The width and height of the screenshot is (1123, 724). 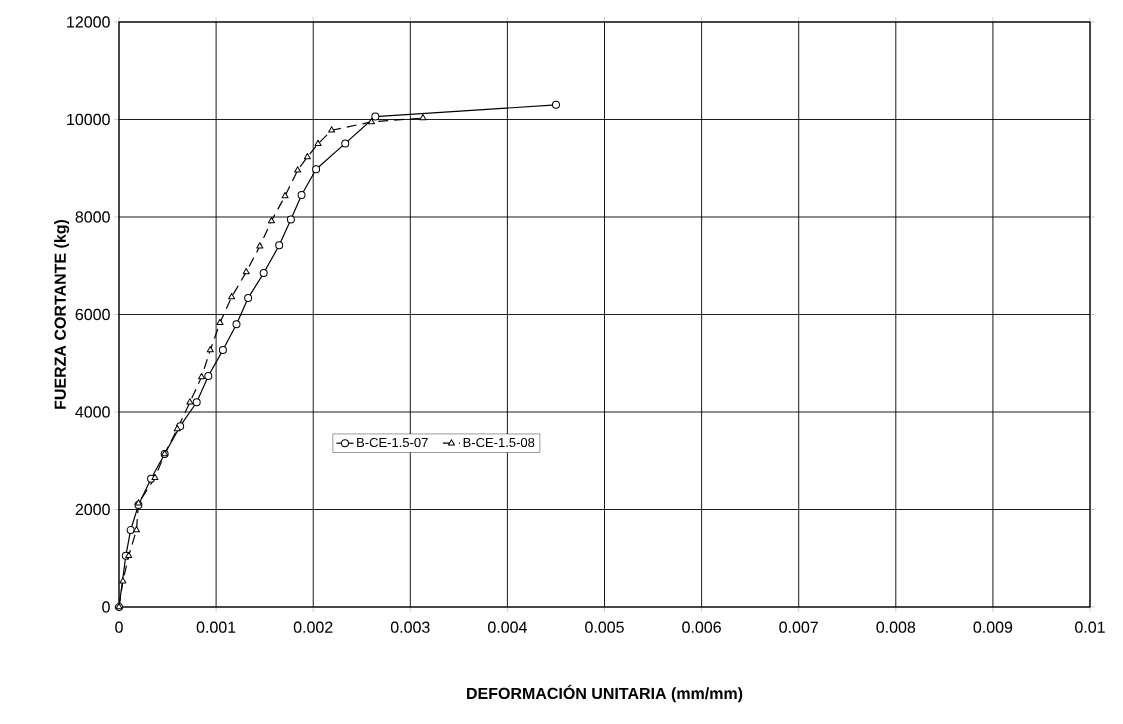 What do you see at coordinates (605, 693) in the screenshot?
I see `x-axis-title: DEFORMACIÓN UNITARIA (mm/mm)` at bounding box center [605, 693].